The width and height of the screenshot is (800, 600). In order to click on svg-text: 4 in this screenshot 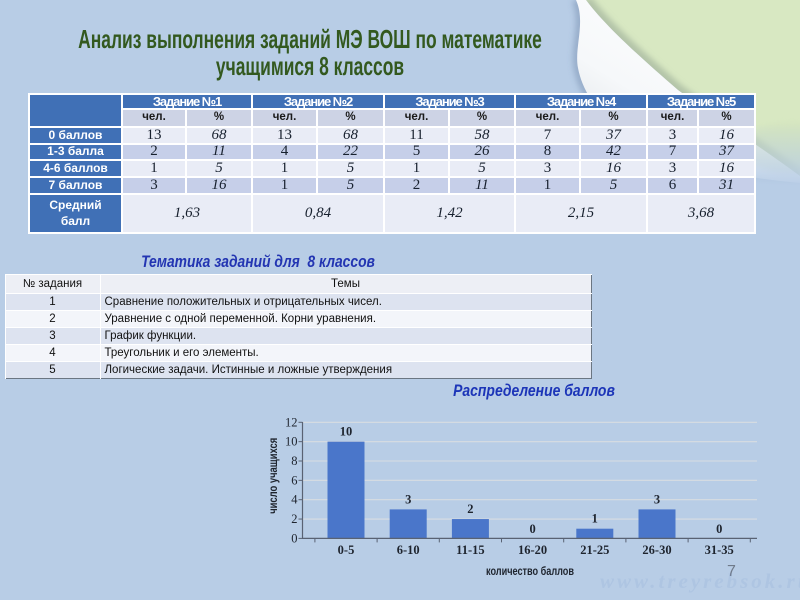, I will do `click(294, 500)`.